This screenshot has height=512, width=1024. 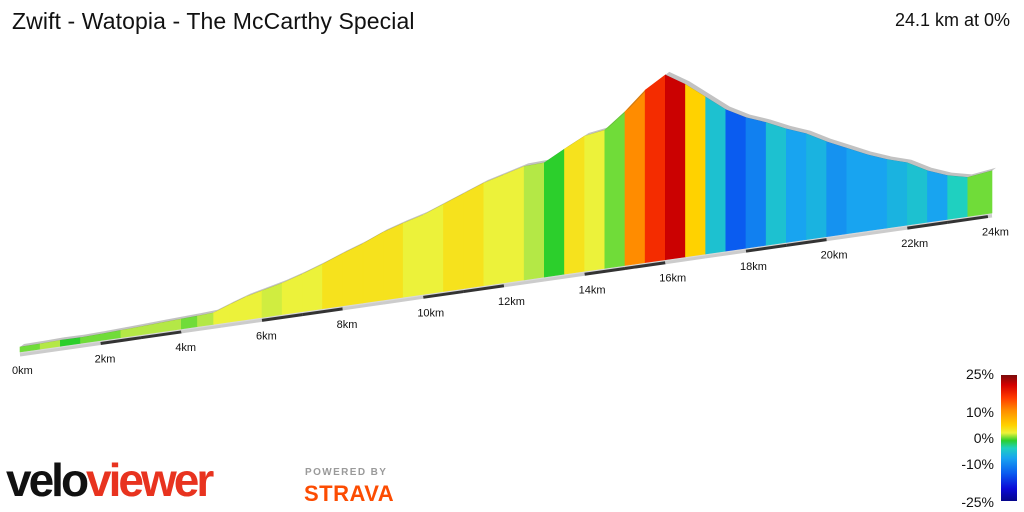 I want to click on veloviewer-logo-viewer: viewer, so click(x=150, y=480).